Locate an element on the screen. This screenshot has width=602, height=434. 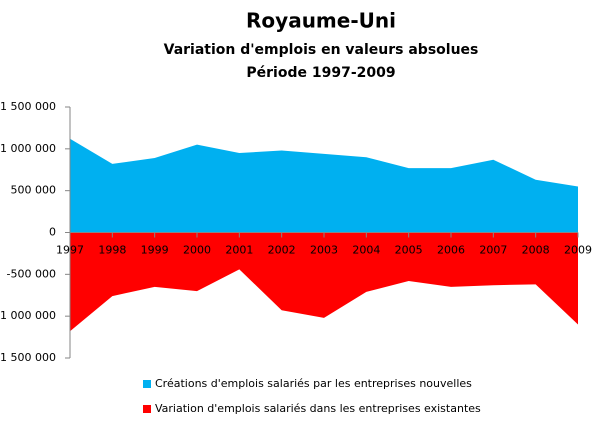
chart-title: Royaume-Uni is located at coordinates (321, 21).